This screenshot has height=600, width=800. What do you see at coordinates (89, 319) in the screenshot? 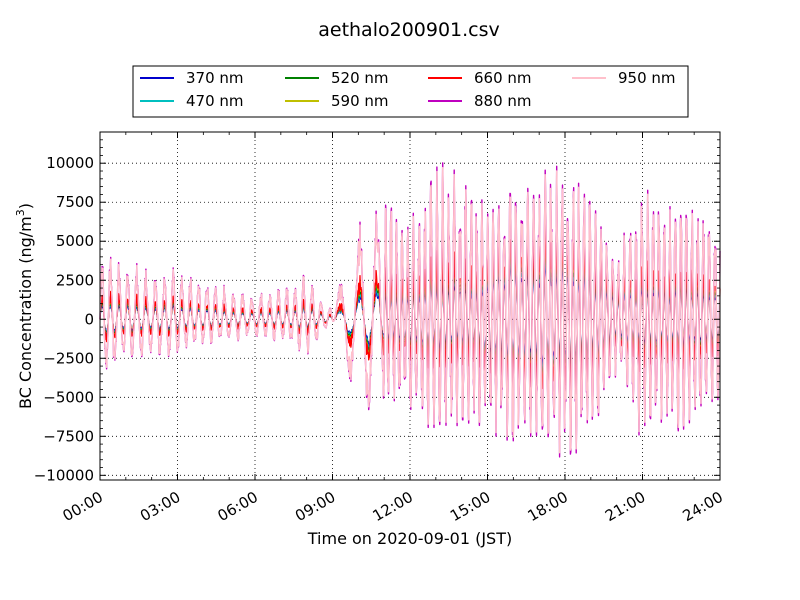
I see `y-tick-label: 0` at bounding box center [89, 319].